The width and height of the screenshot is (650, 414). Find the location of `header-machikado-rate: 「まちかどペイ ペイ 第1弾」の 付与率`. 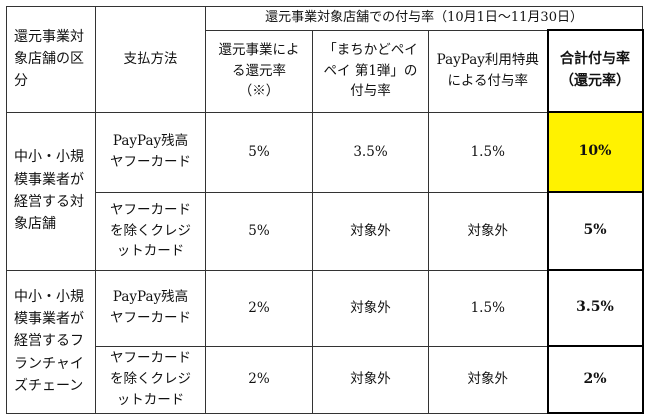

header-machikado-rate: 「まちかどペイ ペイ 第1弾」の 付与率 is located at coordinates (370, 71).